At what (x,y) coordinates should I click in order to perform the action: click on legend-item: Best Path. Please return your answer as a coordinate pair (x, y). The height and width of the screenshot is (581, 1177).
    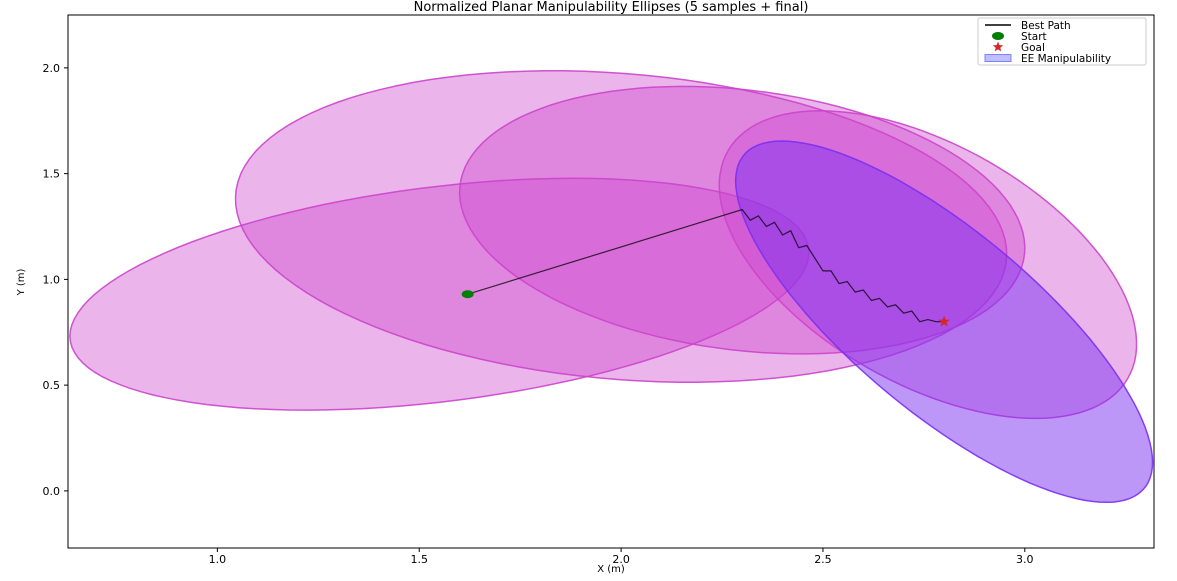
    Looking at the image, I should click on (1028, 26).